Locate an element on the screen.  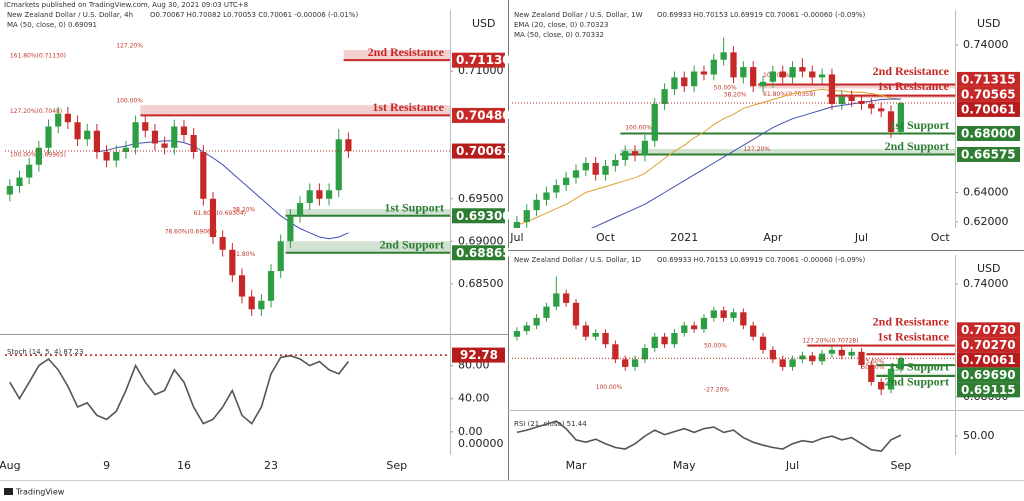
price-tag-label: 0.69115 is located at coordinates (988, 390).